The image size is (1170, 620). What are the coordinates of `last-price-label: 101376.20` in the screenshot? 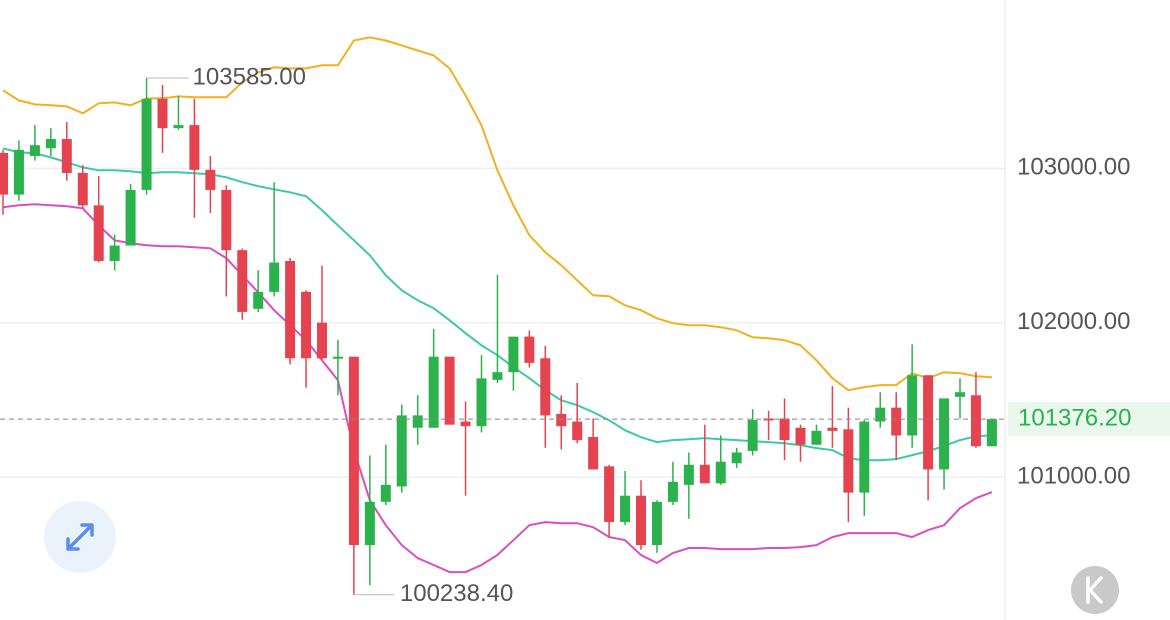 It's located at (1074, 417).